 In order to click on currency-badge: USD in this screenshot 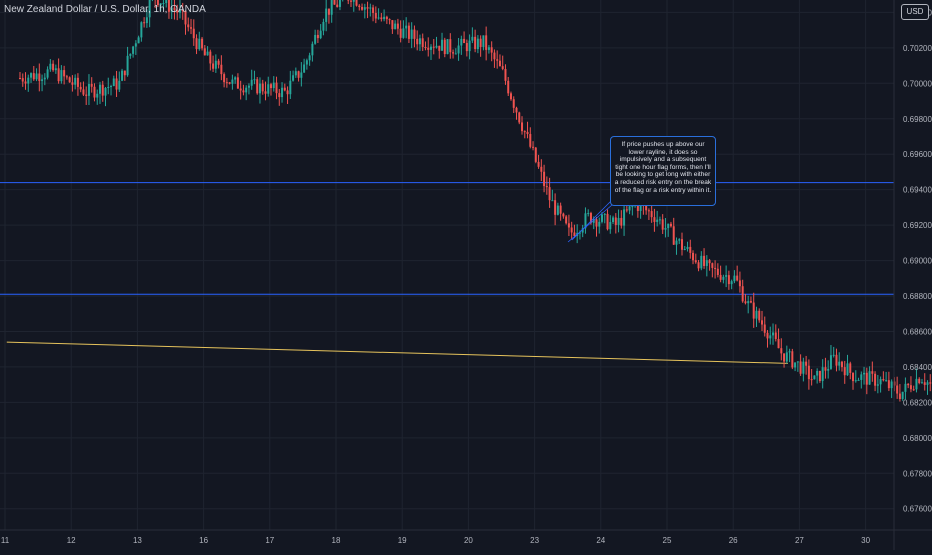, I will do `click(915, 12)`.